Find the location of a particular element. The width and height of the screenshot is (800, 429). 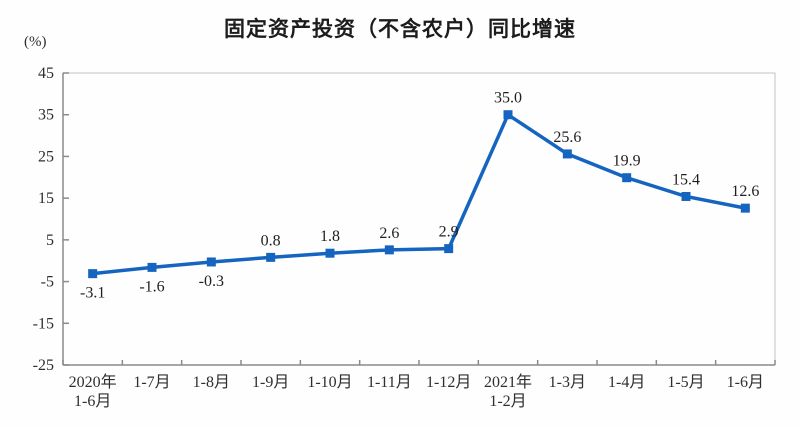

y-axis-unit-label: (%) is located at coordinates (35, 42).